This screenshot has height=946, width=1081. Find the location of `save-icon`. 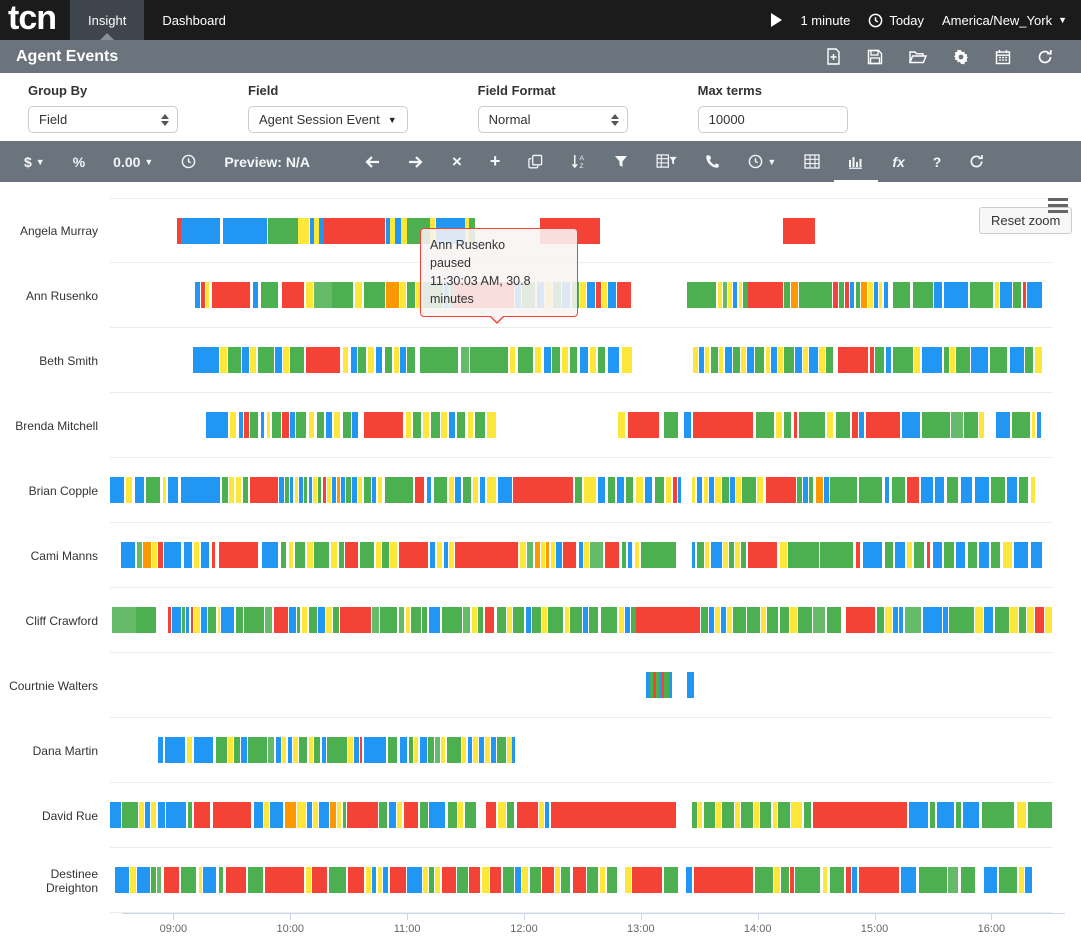

save-icon is located at coordinates (875, 57).